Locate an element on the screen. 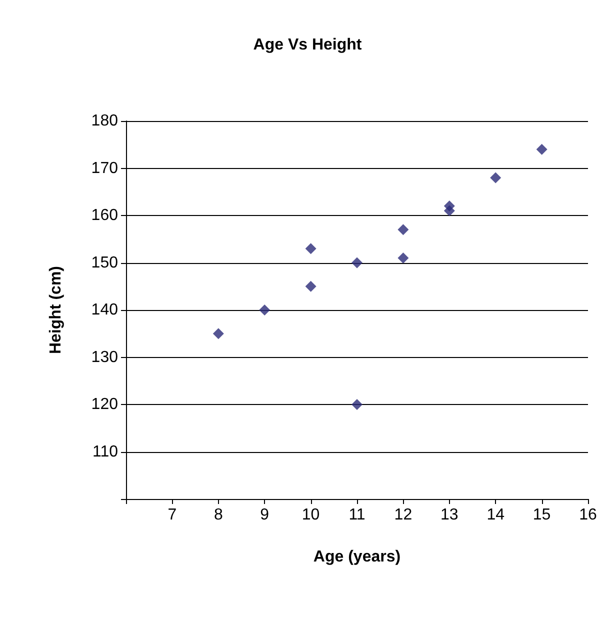 The height and width of the screenshot is (619, 615). x-tick-label: 15 is located at coordinates (541, 515).